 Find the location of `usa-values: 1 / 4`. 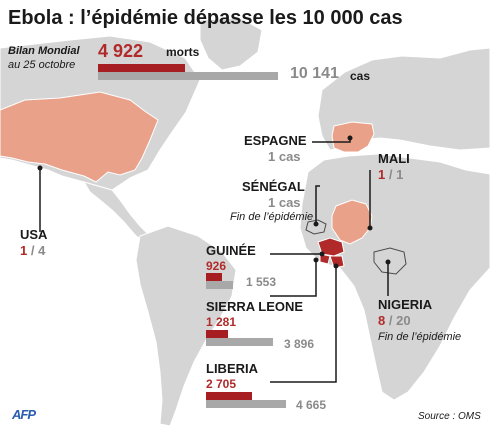

usa-values: 1 / 4 is located at coordinates (32, 250).